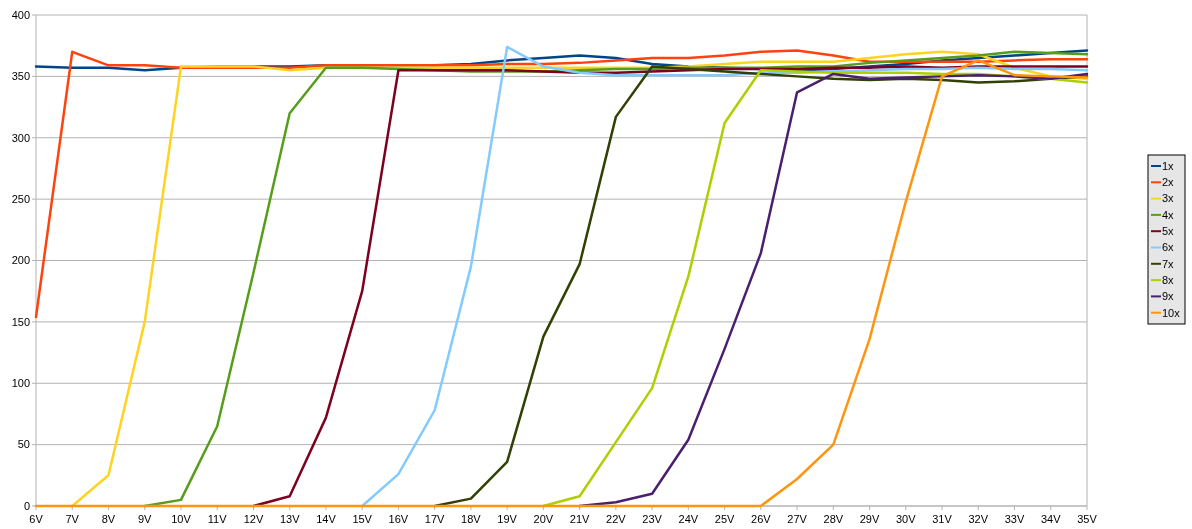 The height and width of the screenshot is (529, 1192). I want to click on x-tick-label: 21V, so click(580, 519).